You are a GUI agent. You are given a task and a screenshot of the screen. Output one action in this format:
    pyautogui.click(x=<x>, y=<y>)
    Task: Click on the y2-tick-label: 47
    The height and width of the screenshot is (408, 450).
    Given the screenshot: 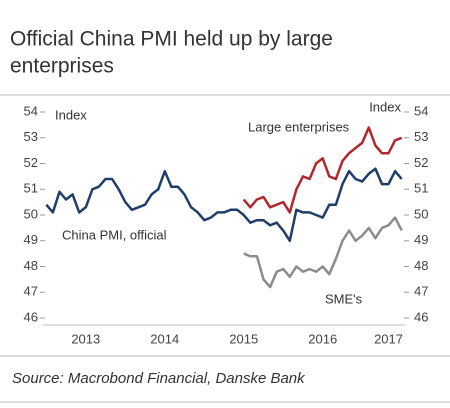 What is the action you would take?
    pyautogui.click(x=421, y=291)
    